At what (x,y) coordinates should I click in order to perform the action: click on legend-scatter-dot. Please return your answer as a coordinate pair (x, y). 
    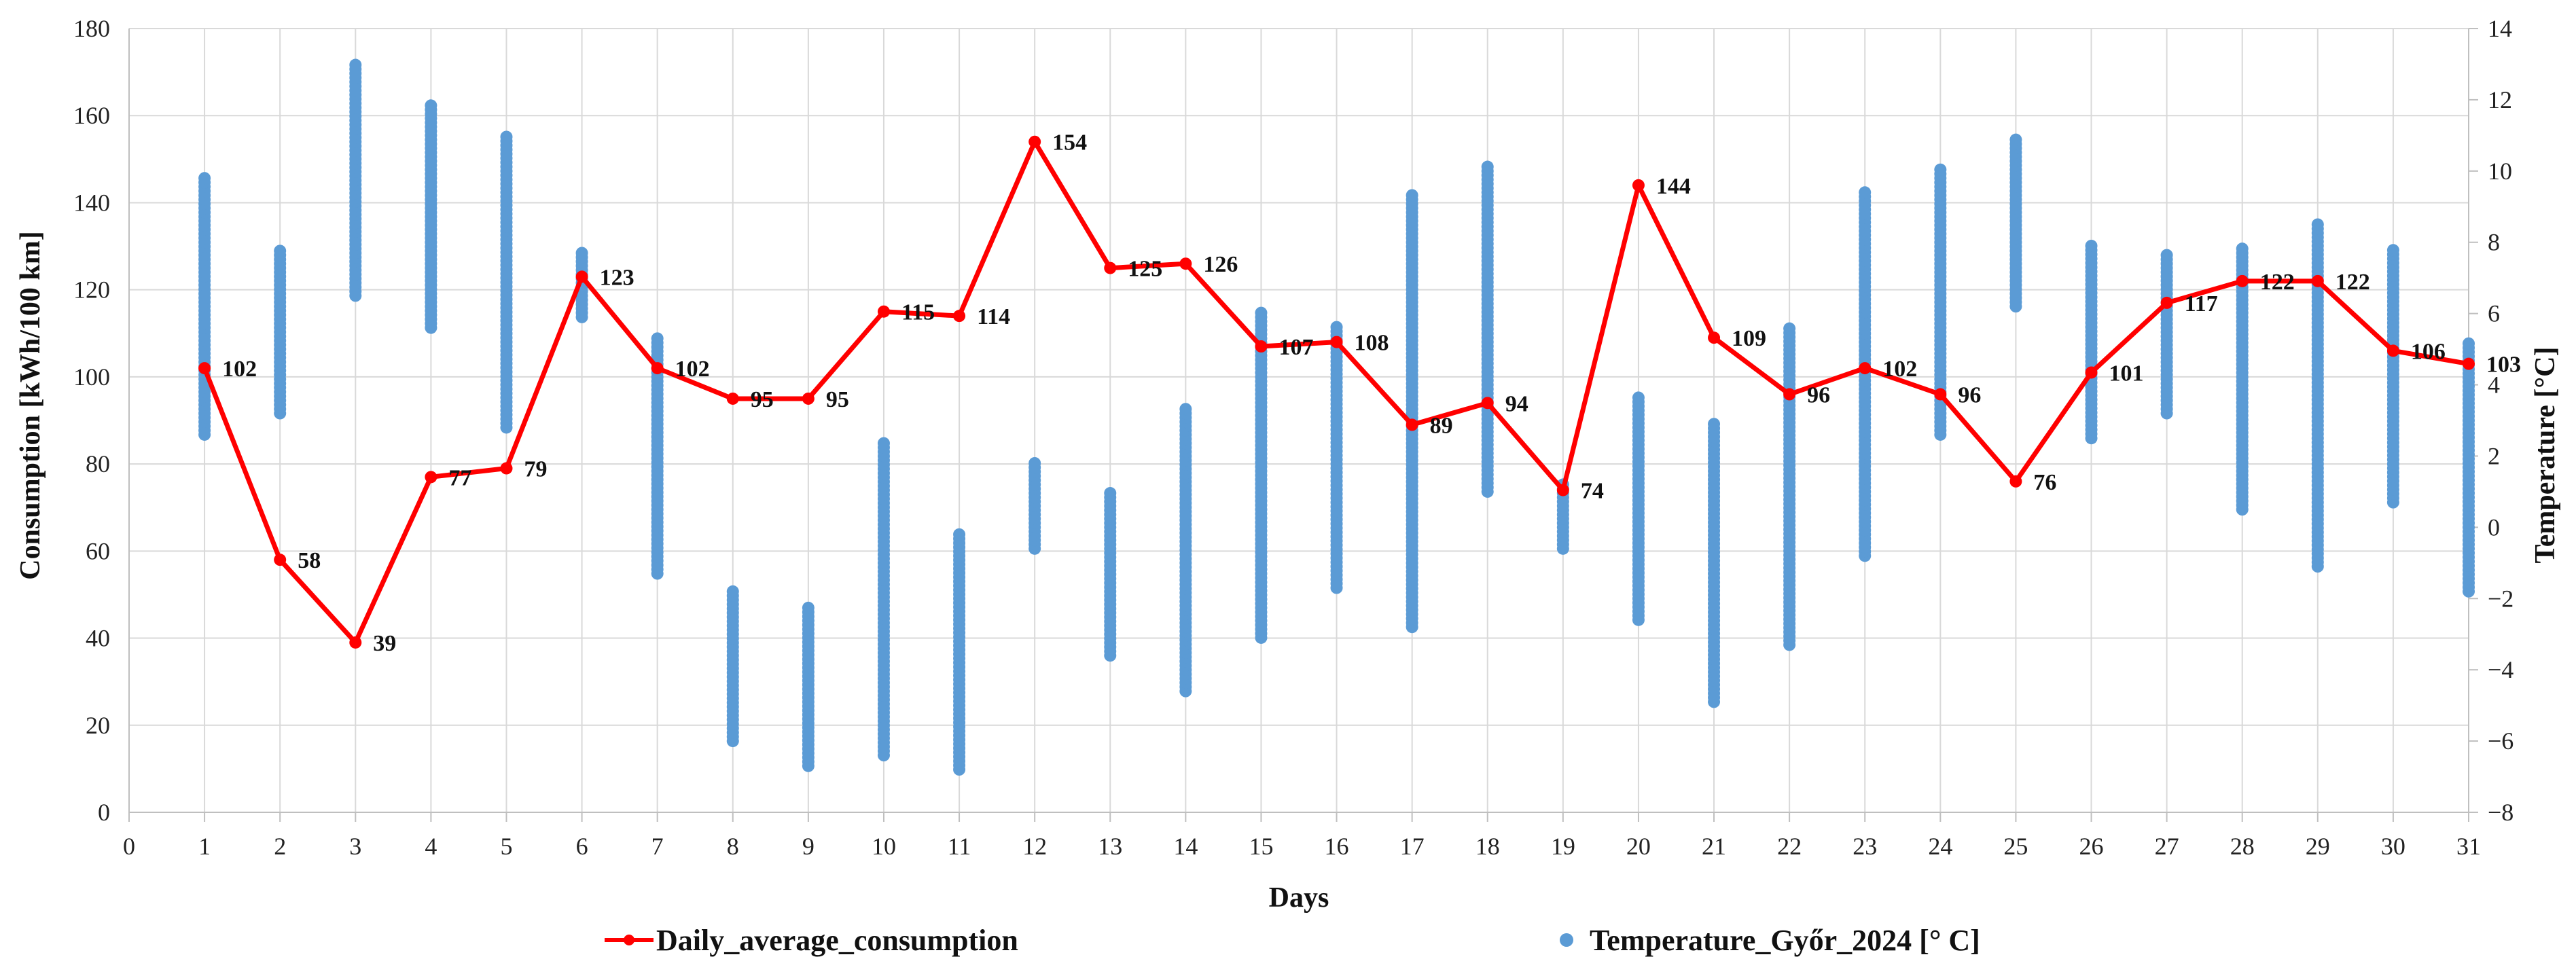
    Looking at the image, I should click on (1566, 940).